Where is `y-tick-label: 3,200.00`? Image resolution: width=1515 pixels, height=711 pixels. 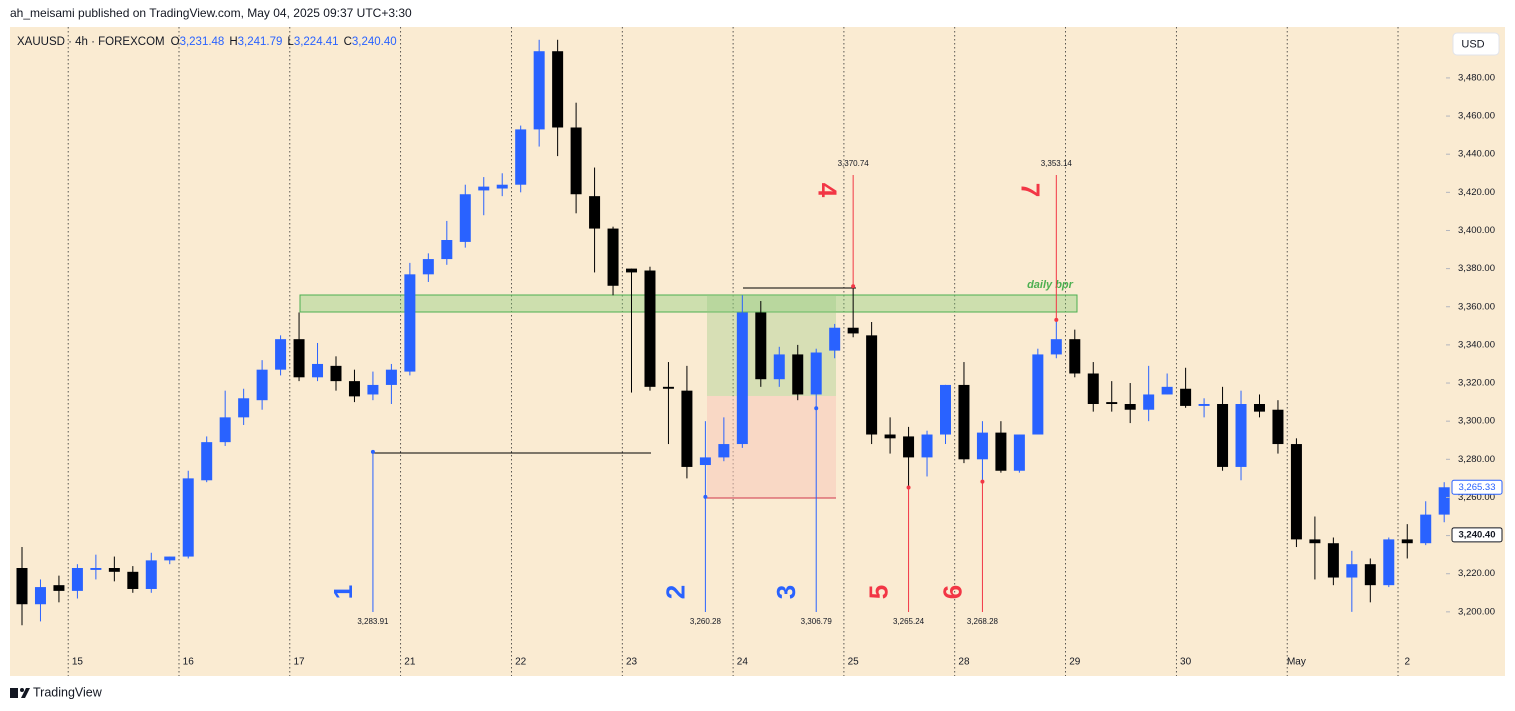 y-tick-label: 3,200.00 is located at coordinates (1476, 611).